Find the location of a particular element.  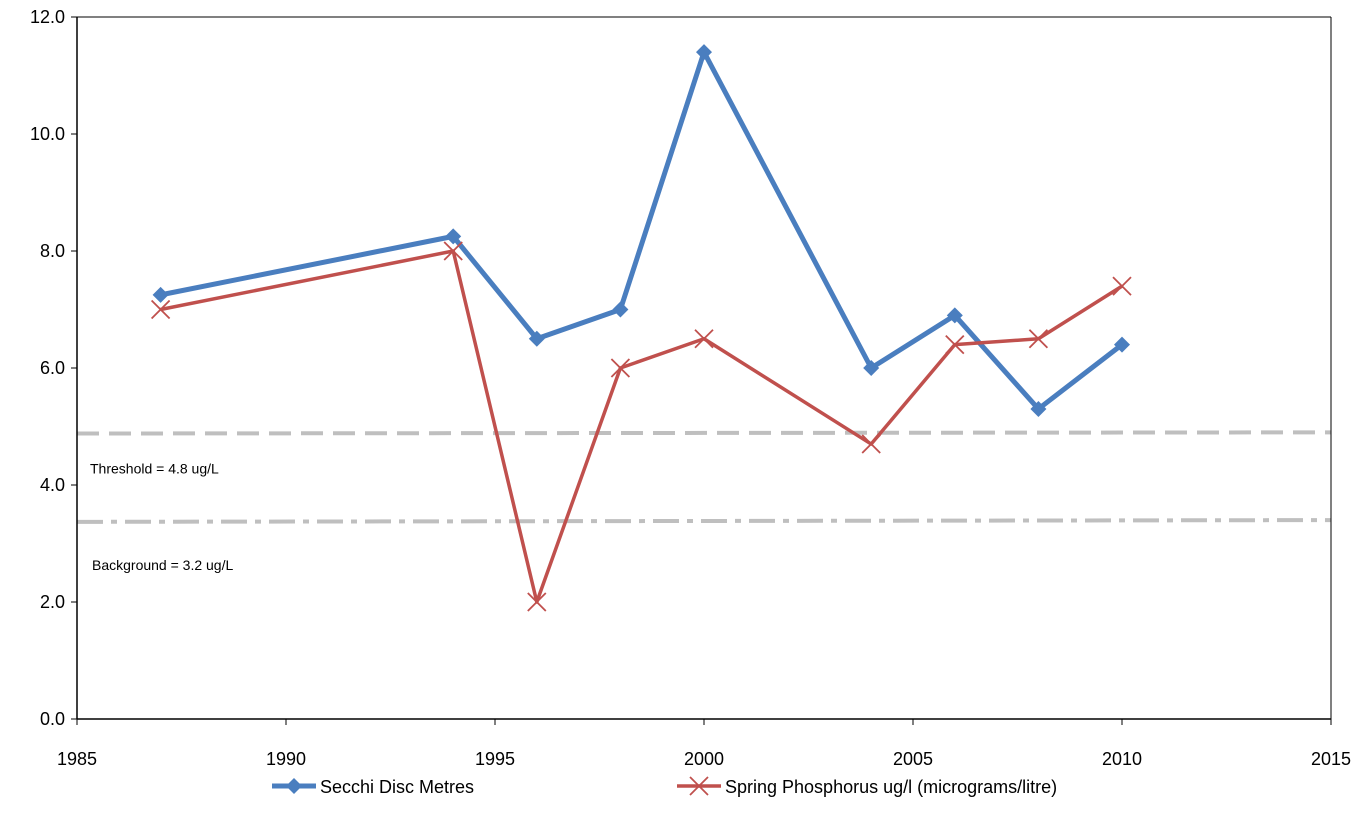

y-tick-label: 8.0 is located at coordinates (52, 251).